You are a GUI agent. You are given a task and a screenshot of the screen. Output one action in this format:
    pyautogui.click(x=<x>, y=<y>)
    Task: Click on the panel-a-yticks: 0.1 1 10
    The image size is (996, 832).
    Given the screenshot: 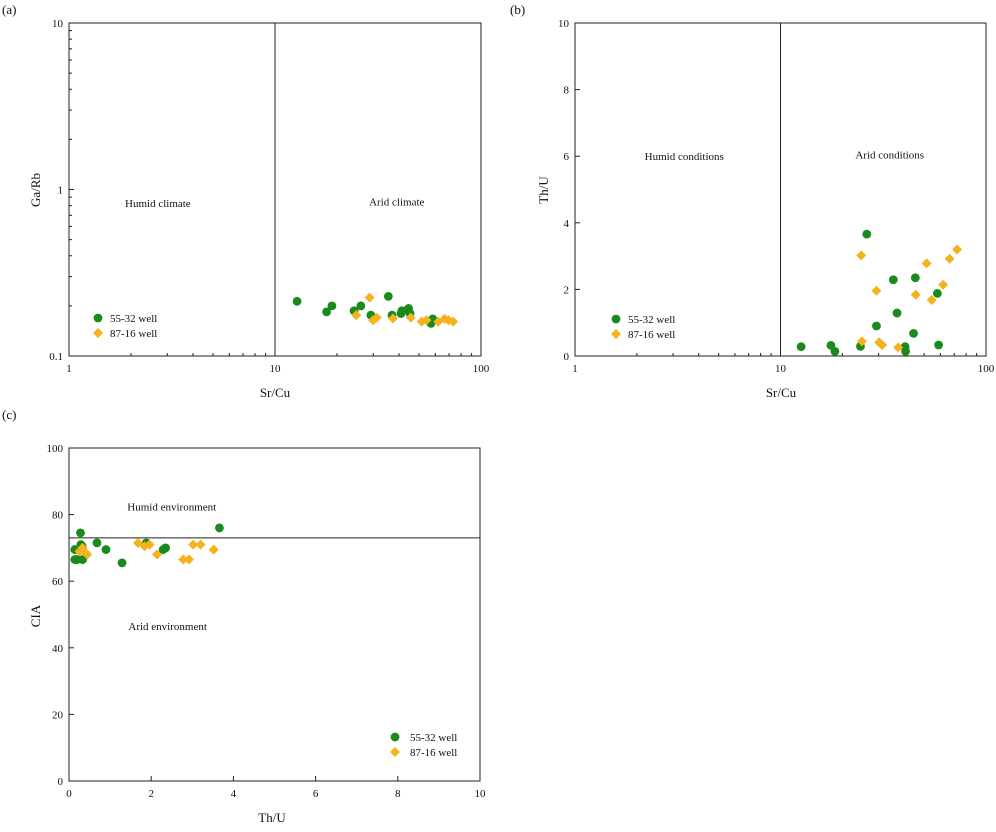 What is the action you would take?
    pyautogui.click(x=61, y=190)
    